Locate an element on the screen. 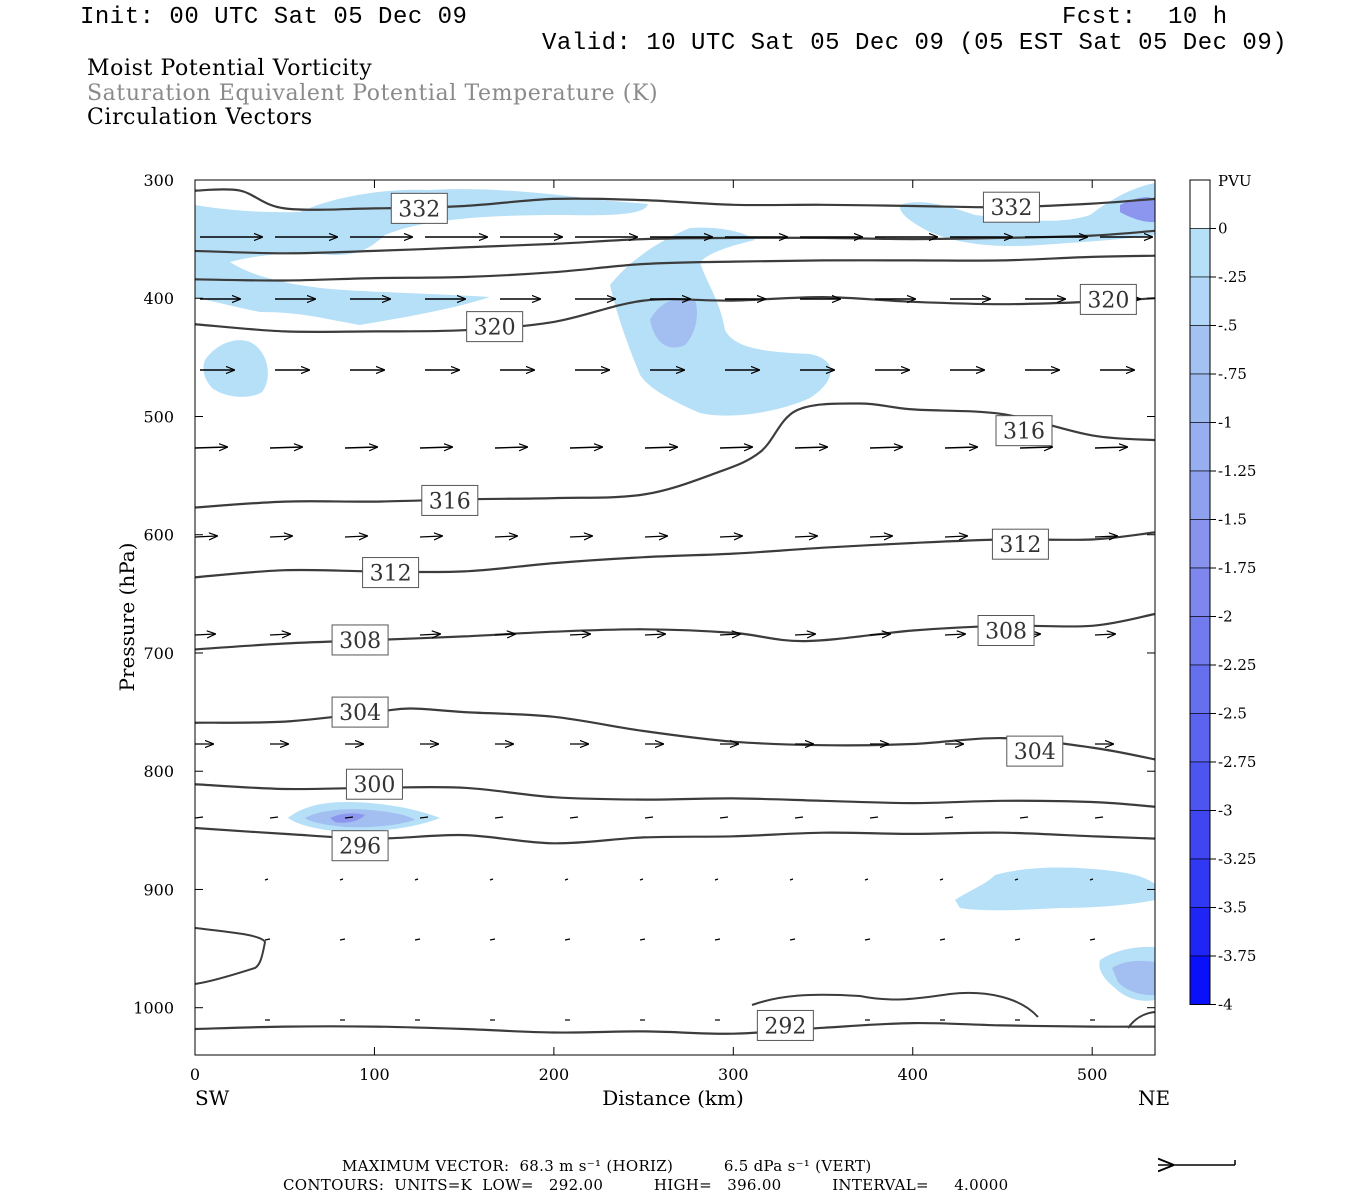 Image resolution: width=1350 pixels, height=1200 pixels. init-time: Init: 00 UTC Sat 05 Dec 09 is located at coordinates (274, 17).